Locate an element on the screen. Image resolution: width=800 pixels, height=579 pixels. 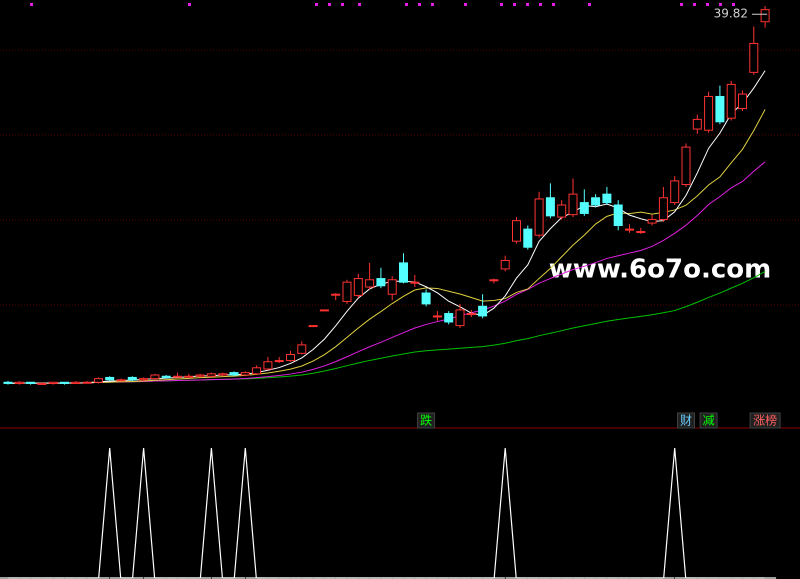
last-price-label: 39.82 is located at coordinates (731, 14).